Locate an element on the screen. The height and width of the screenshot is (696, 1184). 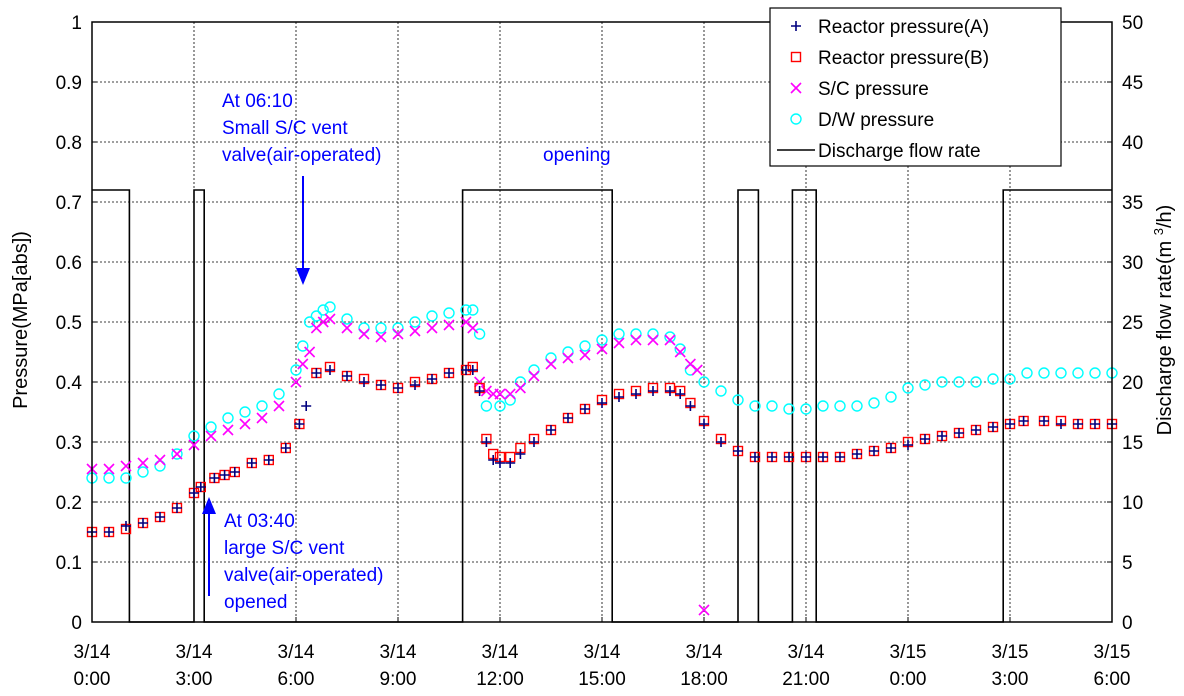
y2-tick-label: 35 is located at coordinates (1132, 203).